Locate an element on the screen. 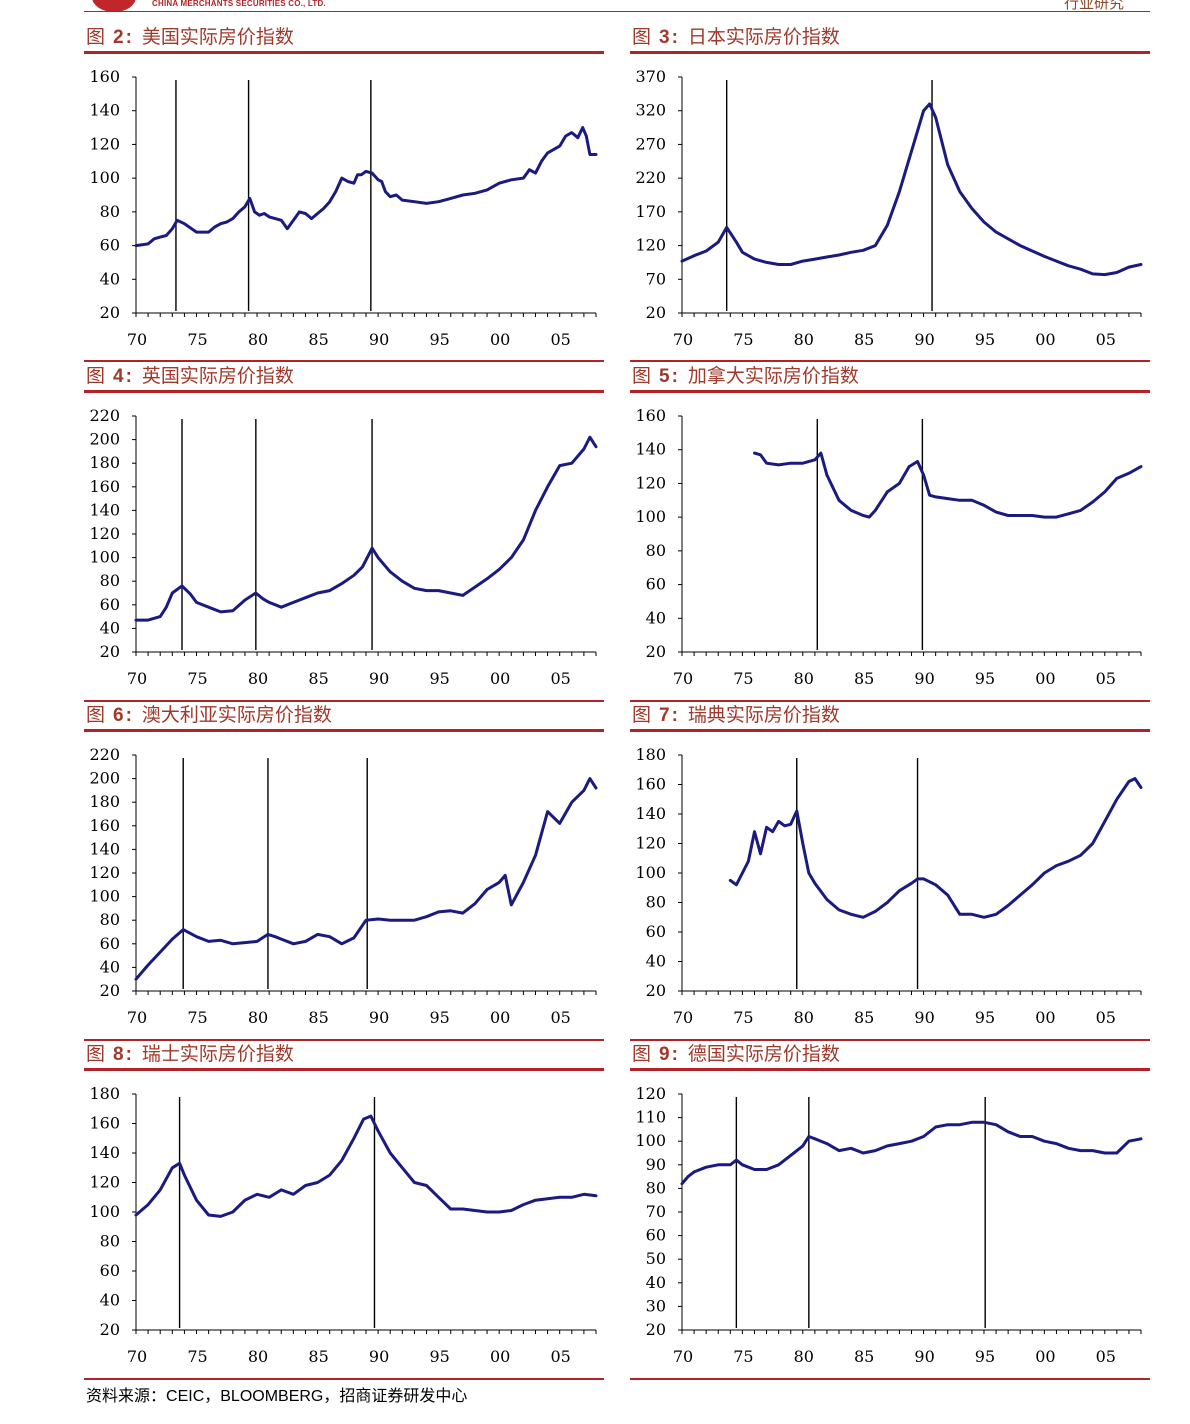 This screenshot has height=1424, width=1190. figure-title-de: 图 9: 德国实际房价指数 is located at coordinates (736, 1054).